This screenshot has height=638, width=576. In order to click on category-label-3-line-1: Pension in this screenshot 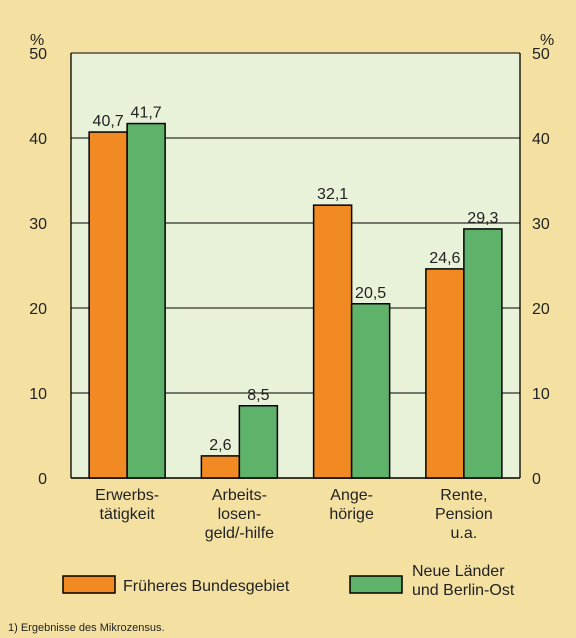, I will do `click(464, 514)`.